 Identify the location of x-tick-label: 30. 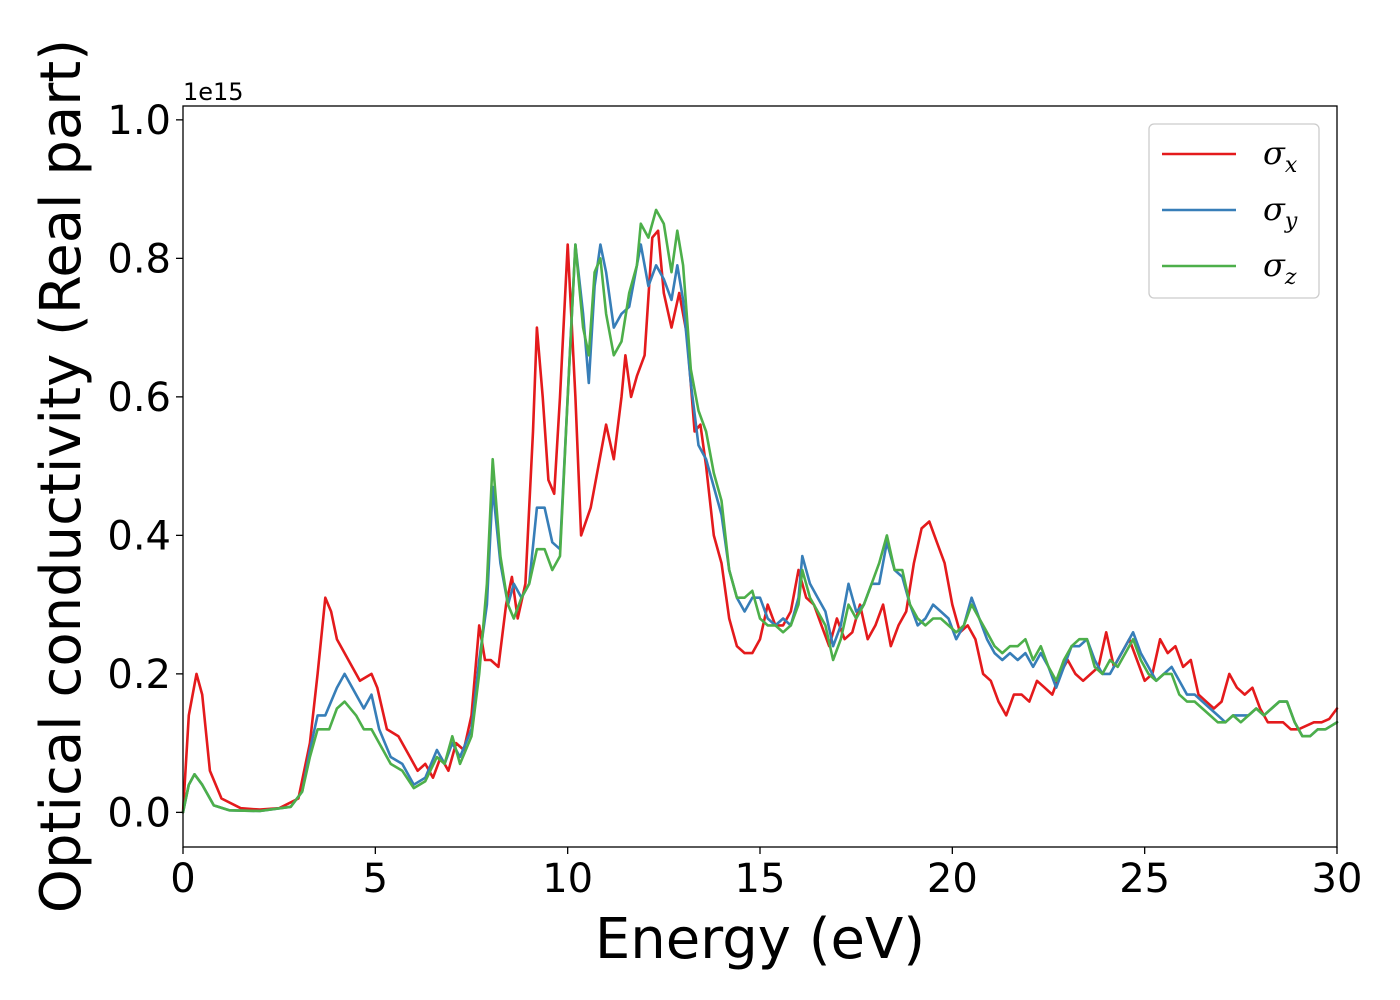
(1337, 879).